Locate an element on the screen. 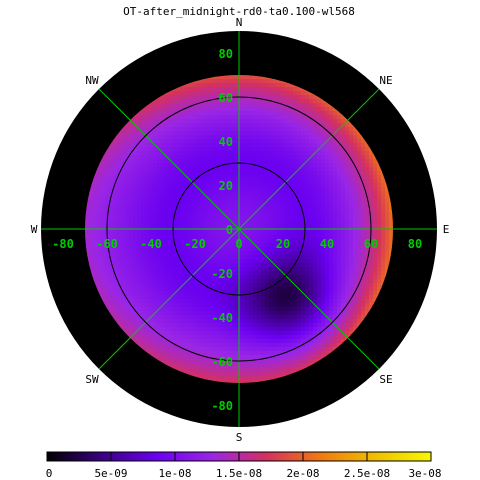 This screenshot has width=480, height=480. x-tick-label: -80 is located at coordinates (63, 244).